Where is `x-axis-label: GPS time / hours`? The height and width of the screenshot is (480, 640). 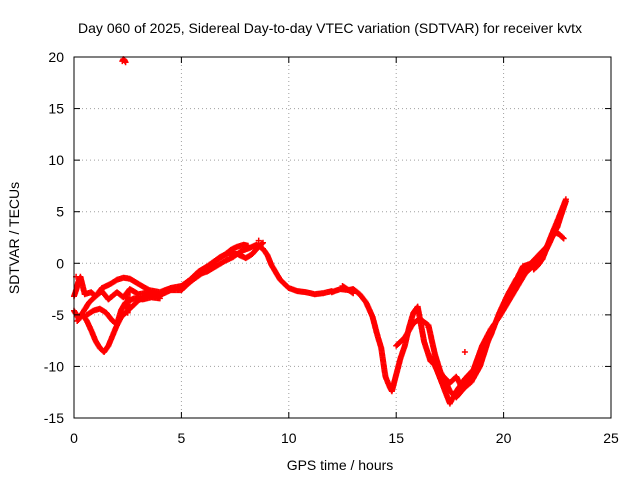 x-axis-label: GPS time / hours is located at coordinates (340, 465).